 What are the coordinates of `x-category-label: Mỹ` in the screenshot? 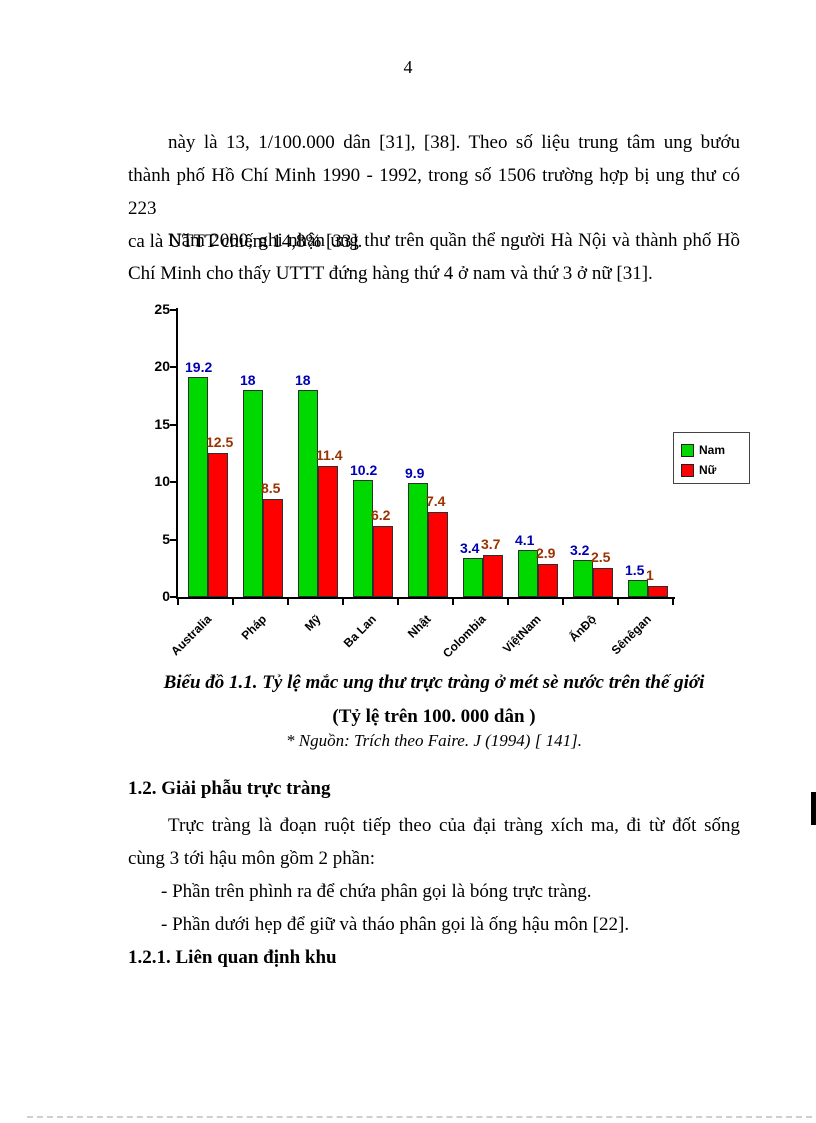 It's located at (313, 623).